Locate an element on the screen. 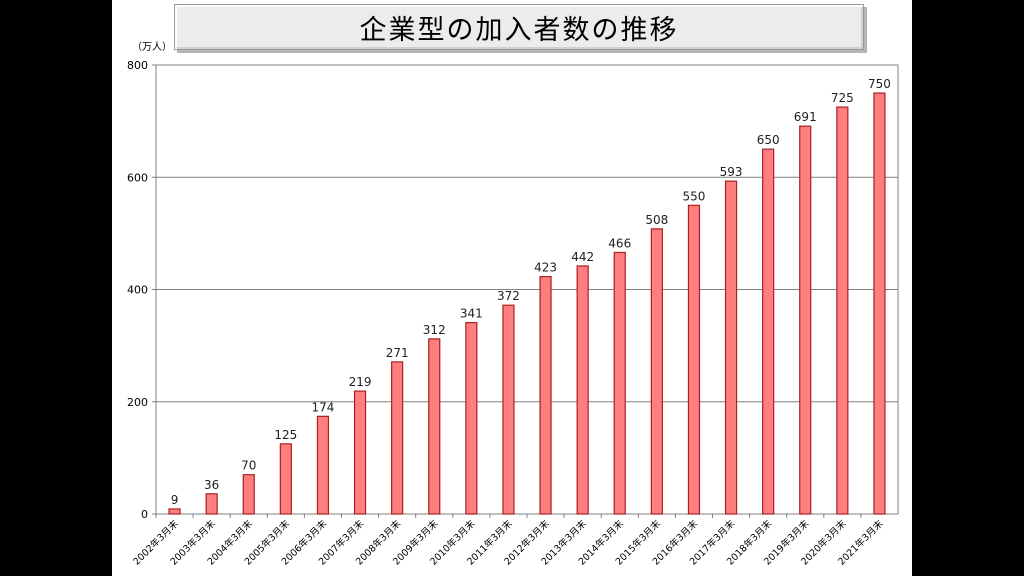  data-label: 442 is located at coordinates (582, 257).